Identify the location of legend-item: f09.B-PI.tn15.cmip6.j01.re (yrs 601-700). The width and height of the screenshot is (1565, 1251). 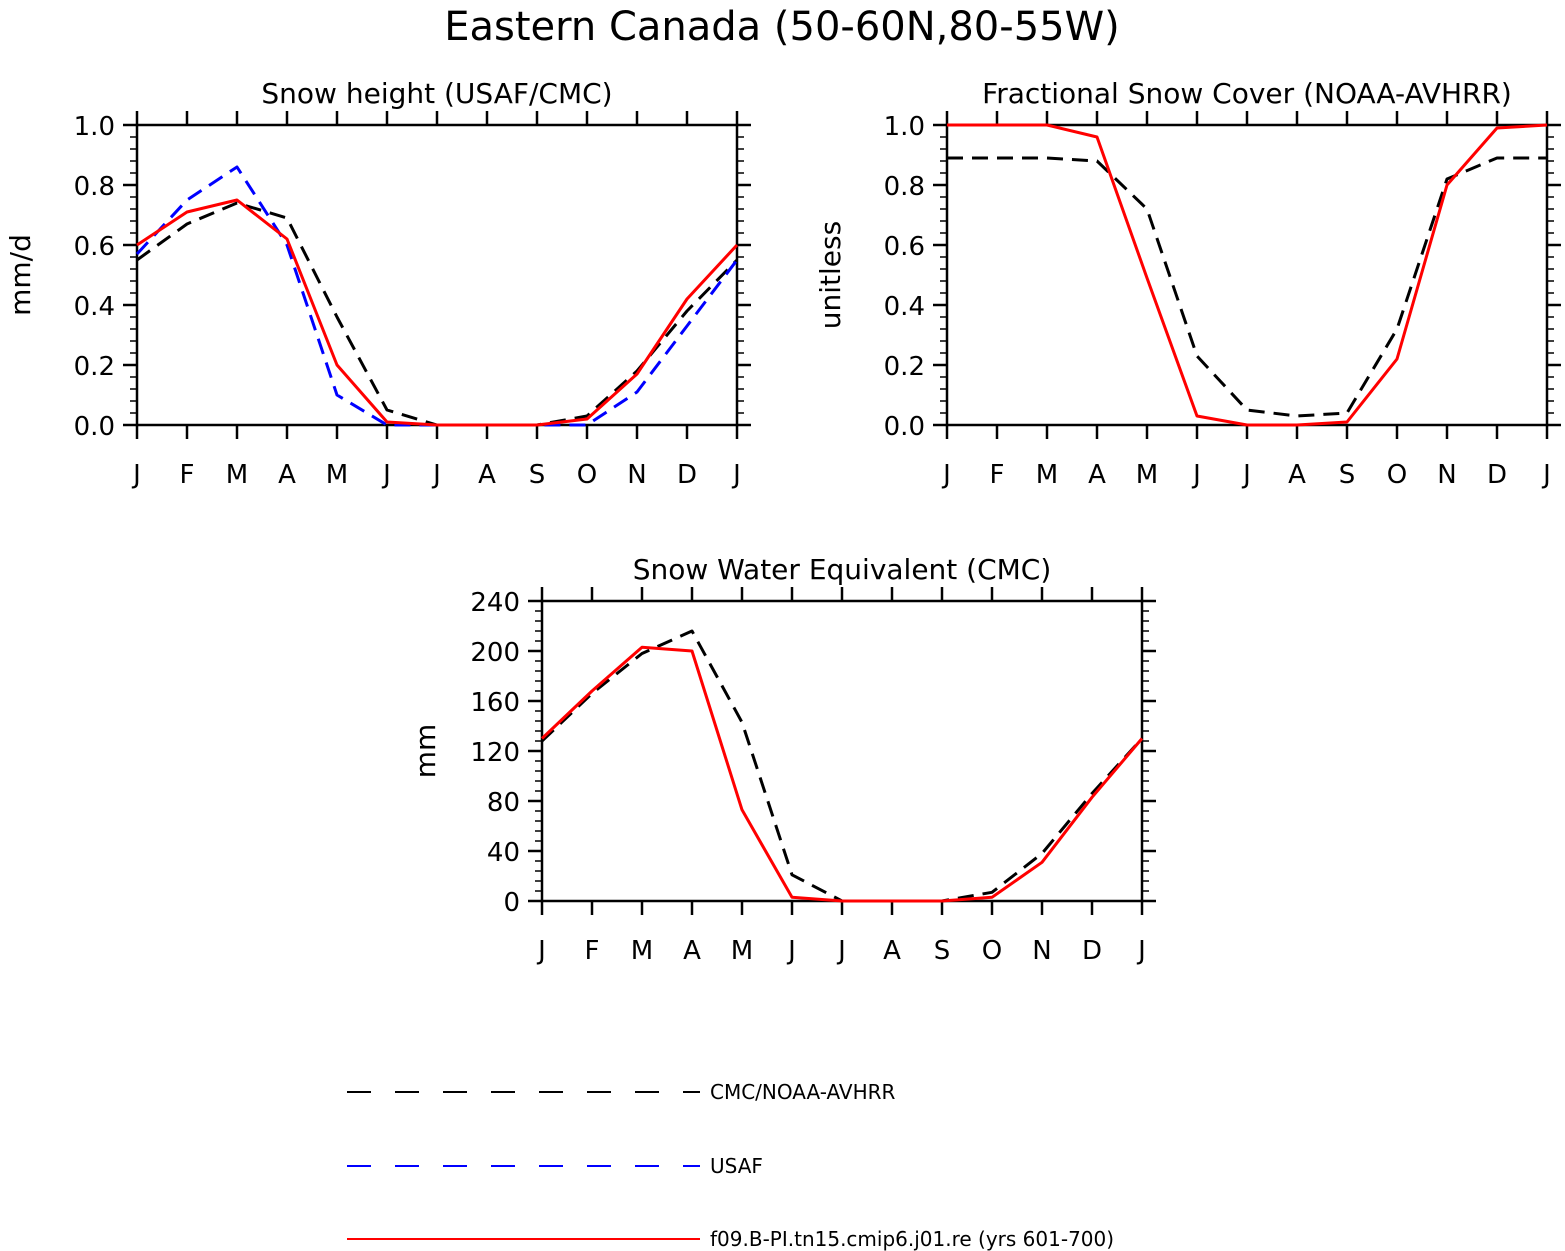
(730, 1239).